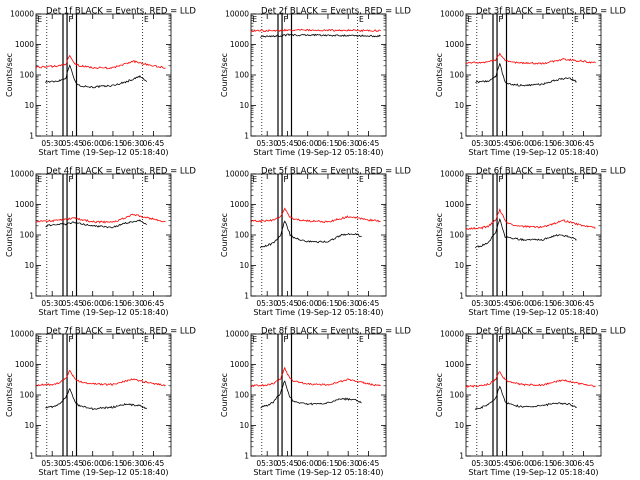 This screenshot has height=480, width=640. Describe the element at coordinates (336, 12) in the screenshot. I see `panel-title: Det 2f BLACK = Events, RED = LLD` at that location.